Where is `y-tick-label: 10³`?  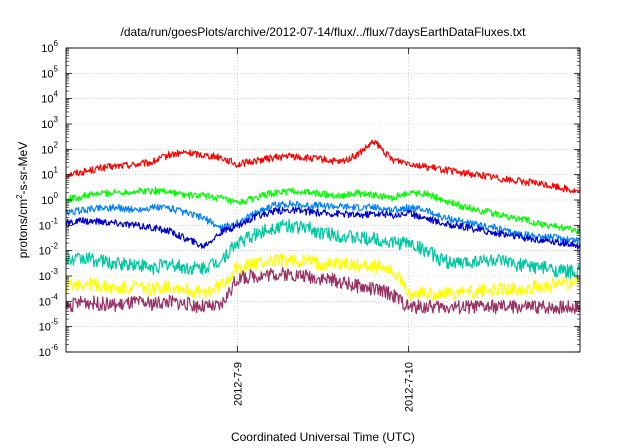
y-tick-label: 10³ is located at coordinates (49, 123).